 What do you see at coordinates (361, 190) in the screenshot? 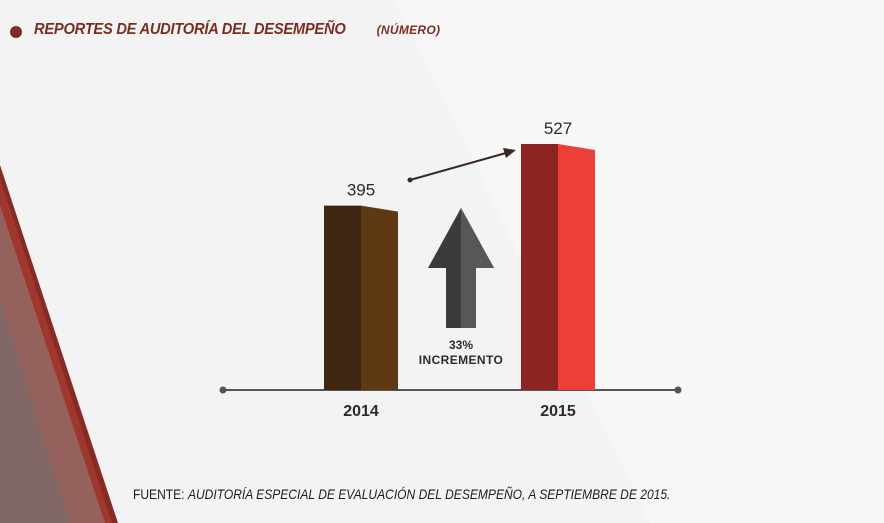
I see `data-label: 395` at bounding box center [361, 190].